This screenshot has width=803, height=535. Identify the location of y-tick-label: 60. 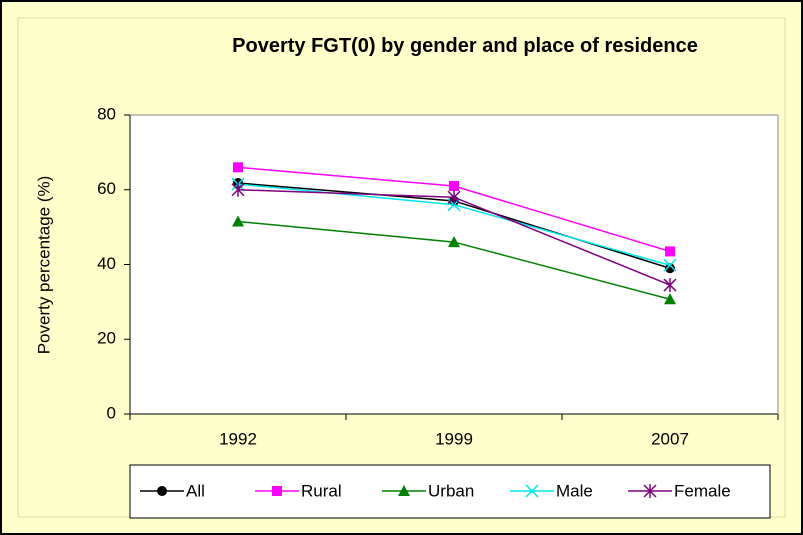
(106, 188).